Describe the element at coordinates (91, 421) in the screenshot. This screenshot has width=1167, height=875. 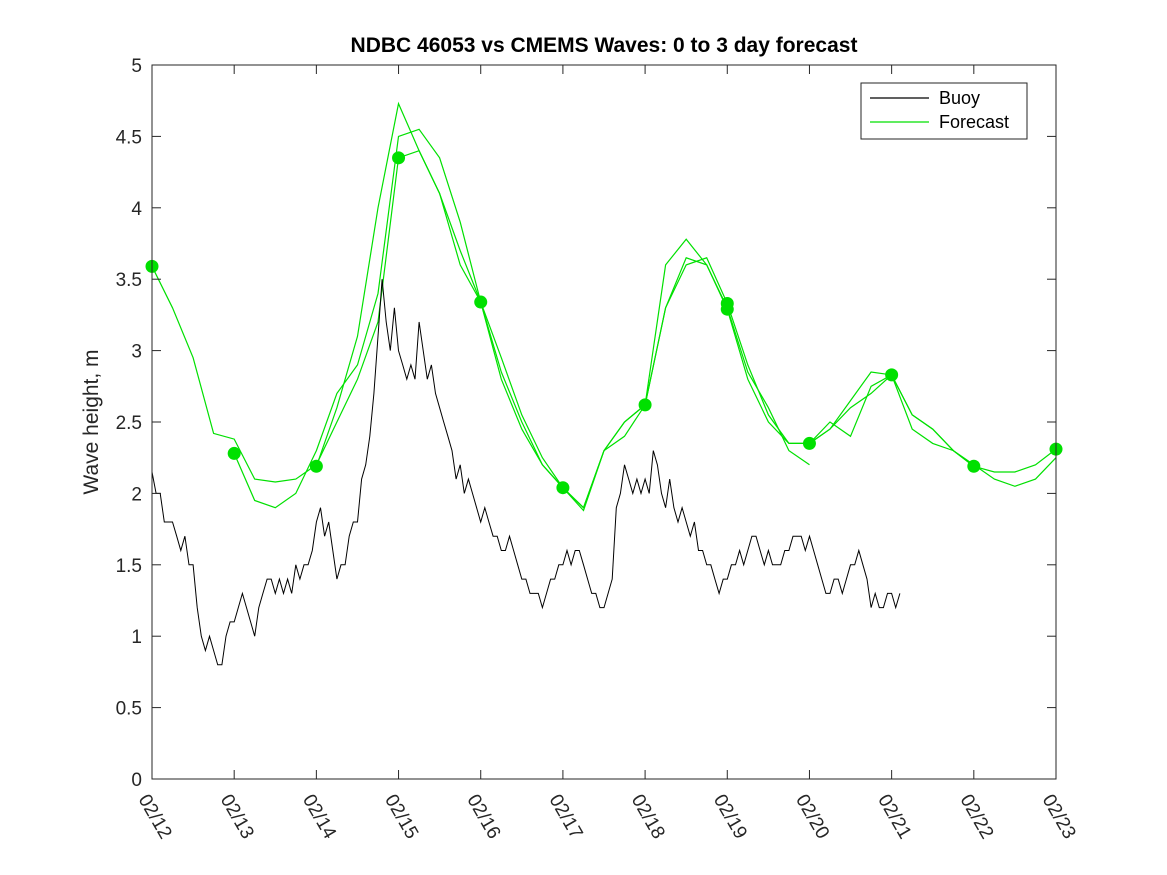
I see `y-axis-label: Wave height, m` at that location.